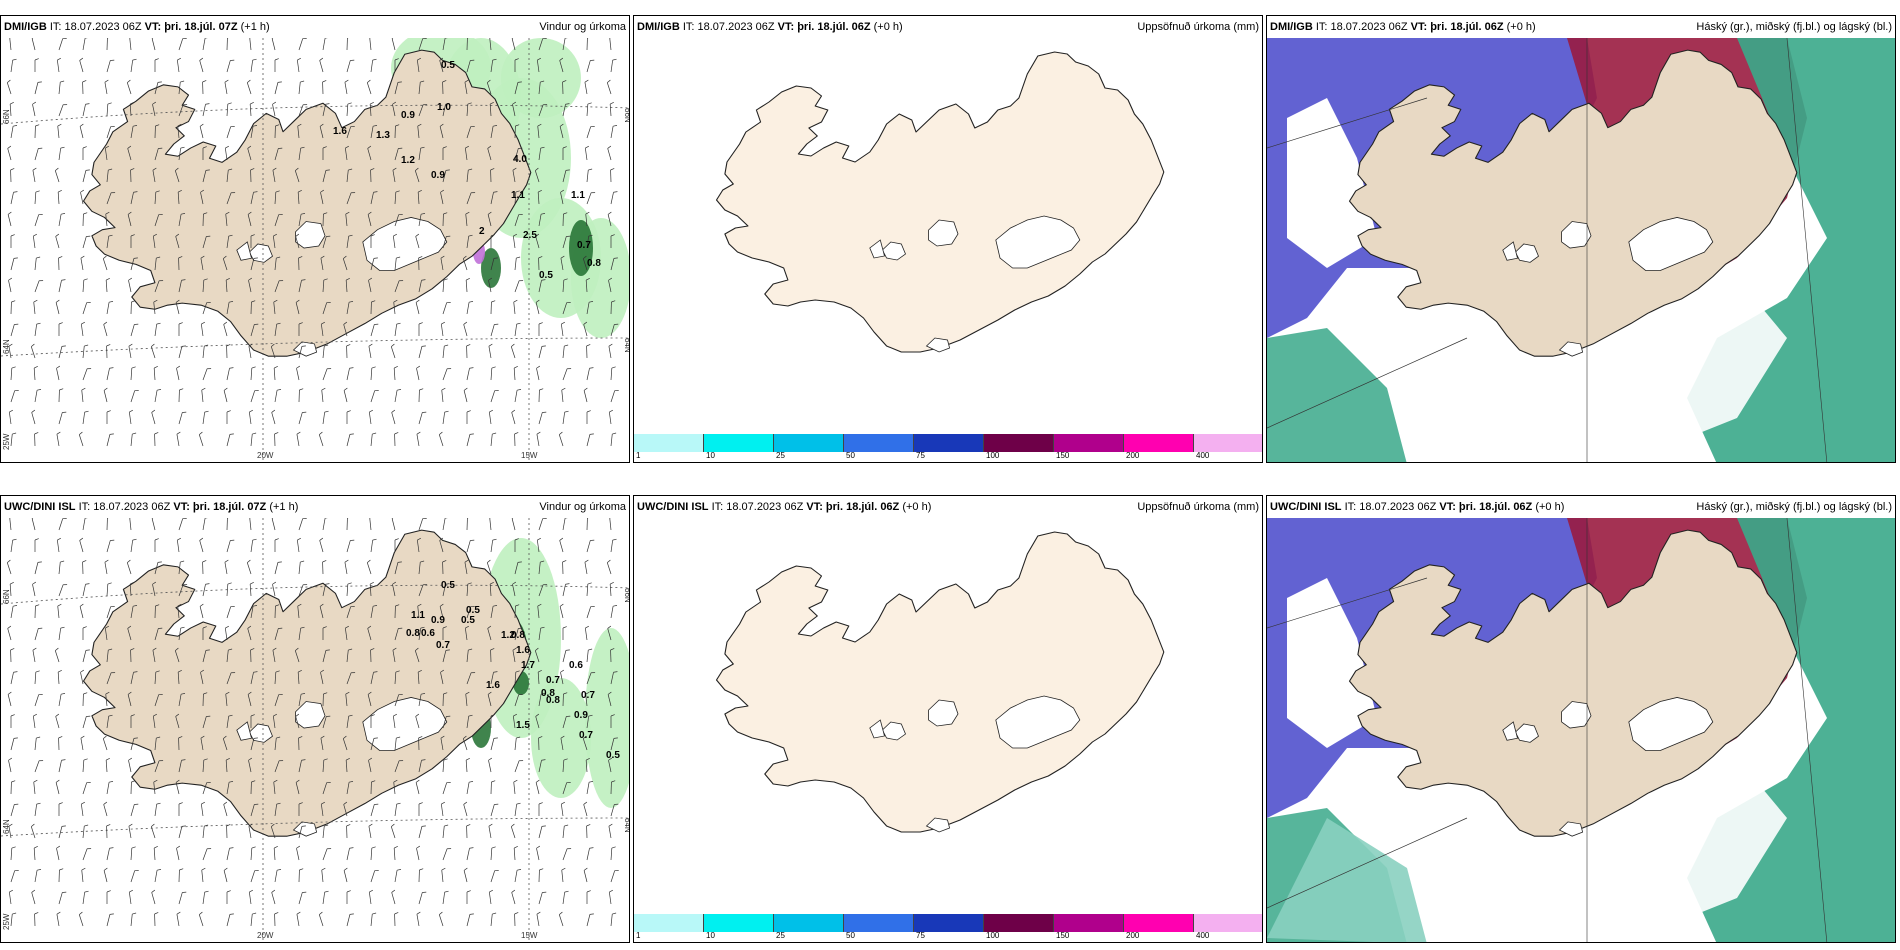 Image resolution: width=1900 pixels, height=950 pixels. What do you see at coordinates (578, 195) in the screenshot?
I see `precip-value-label: 1.1` at bounding box center [578, 195].